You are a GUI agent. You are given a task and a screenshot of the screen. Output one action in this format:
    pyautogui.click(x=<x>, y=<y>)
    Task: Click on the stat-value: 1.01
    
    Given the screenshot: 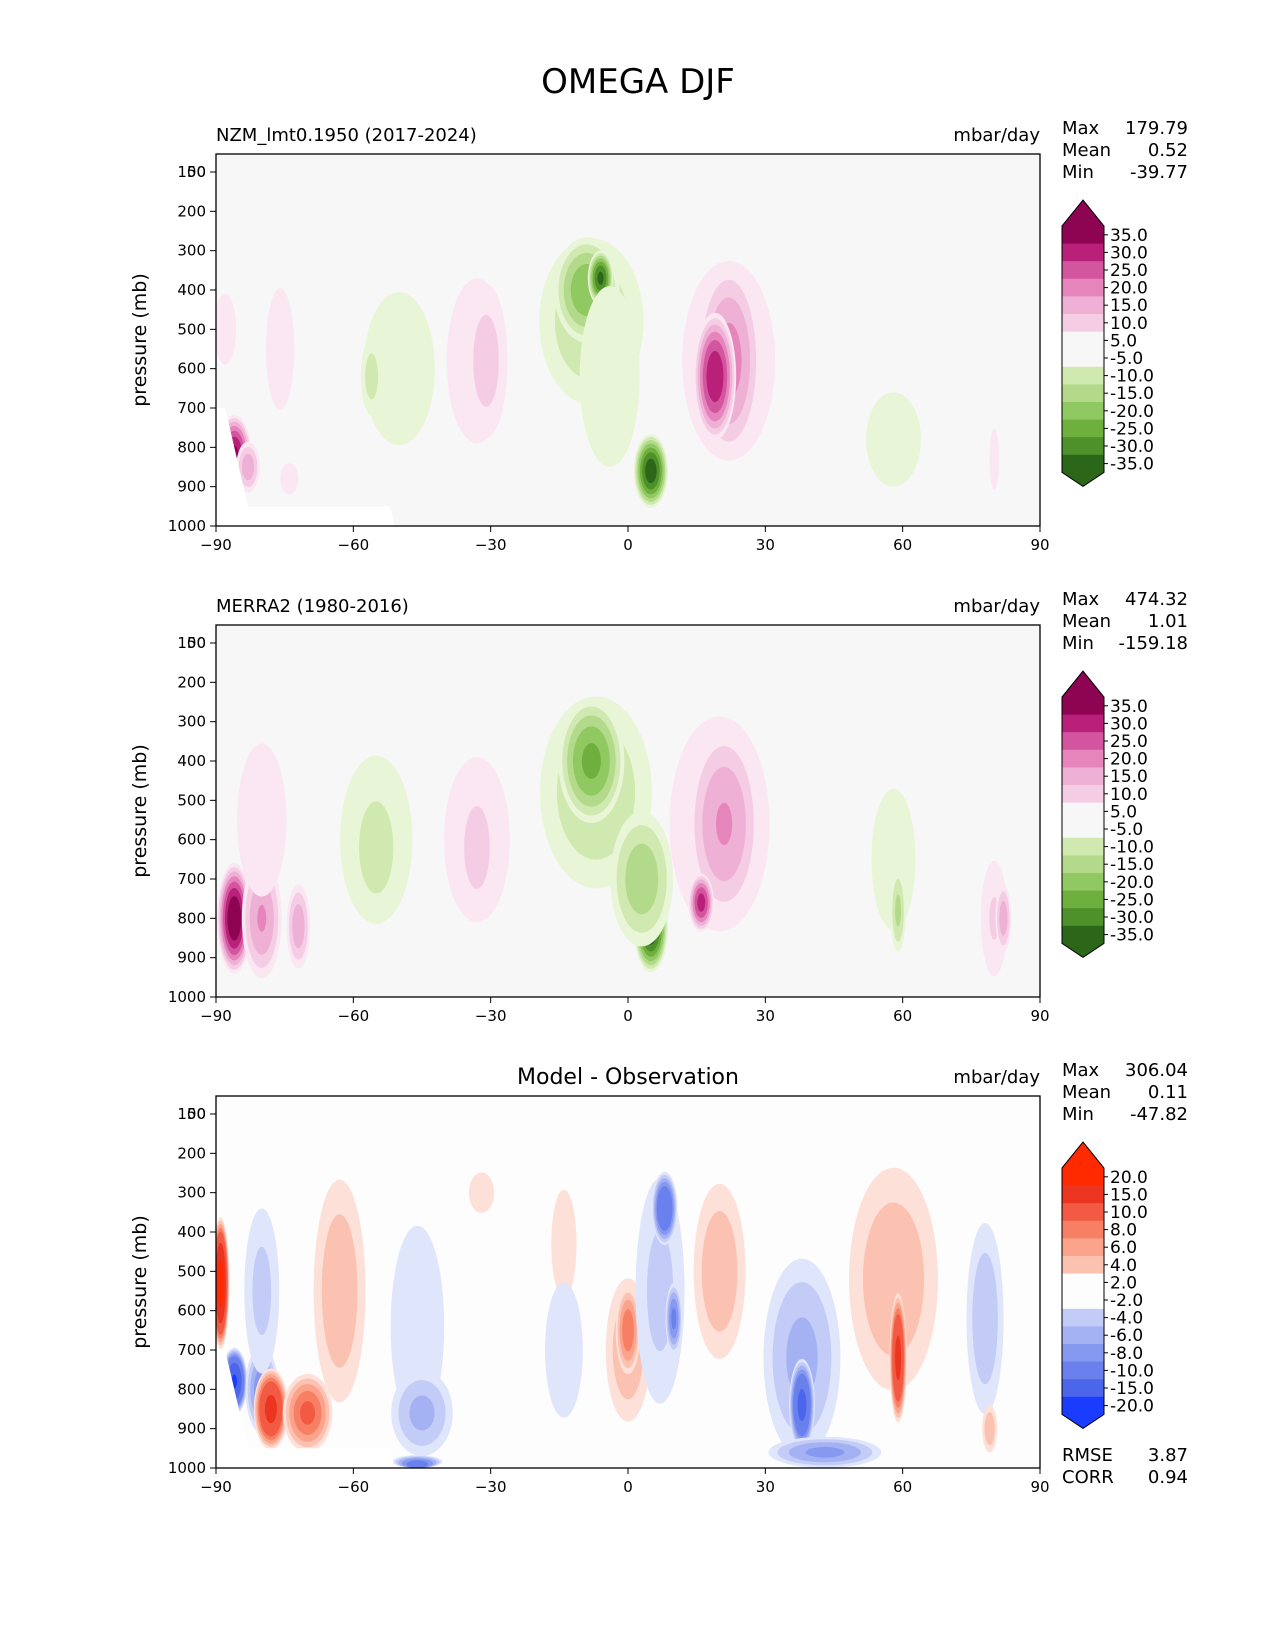 What is the action you would take?
    pyautogui.click(x=1168, y=621)
    